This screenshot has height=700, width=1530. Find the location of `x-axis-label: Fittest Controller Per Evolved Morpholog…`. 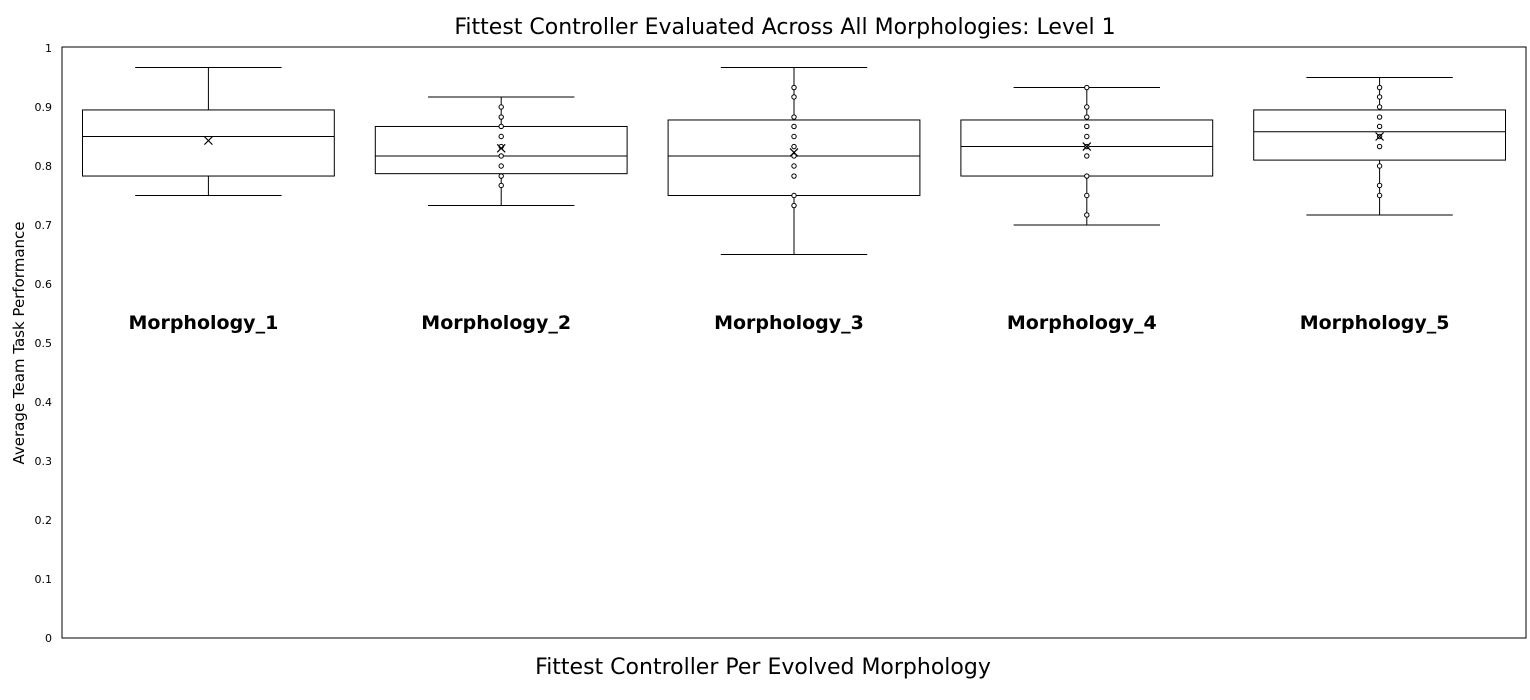

x-axis-label: Fittest Controller Per Evolved Morpholog… is located at coordinates (763, 667).